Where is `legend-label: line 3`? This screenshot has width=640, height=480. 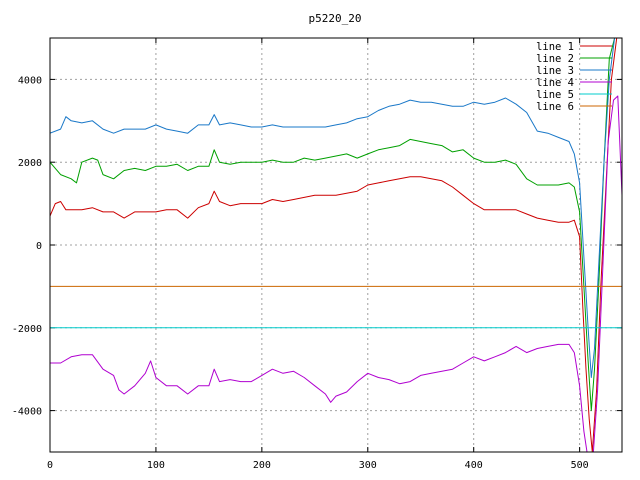
legend-label: line 3 is located at coordinates (555, 71).